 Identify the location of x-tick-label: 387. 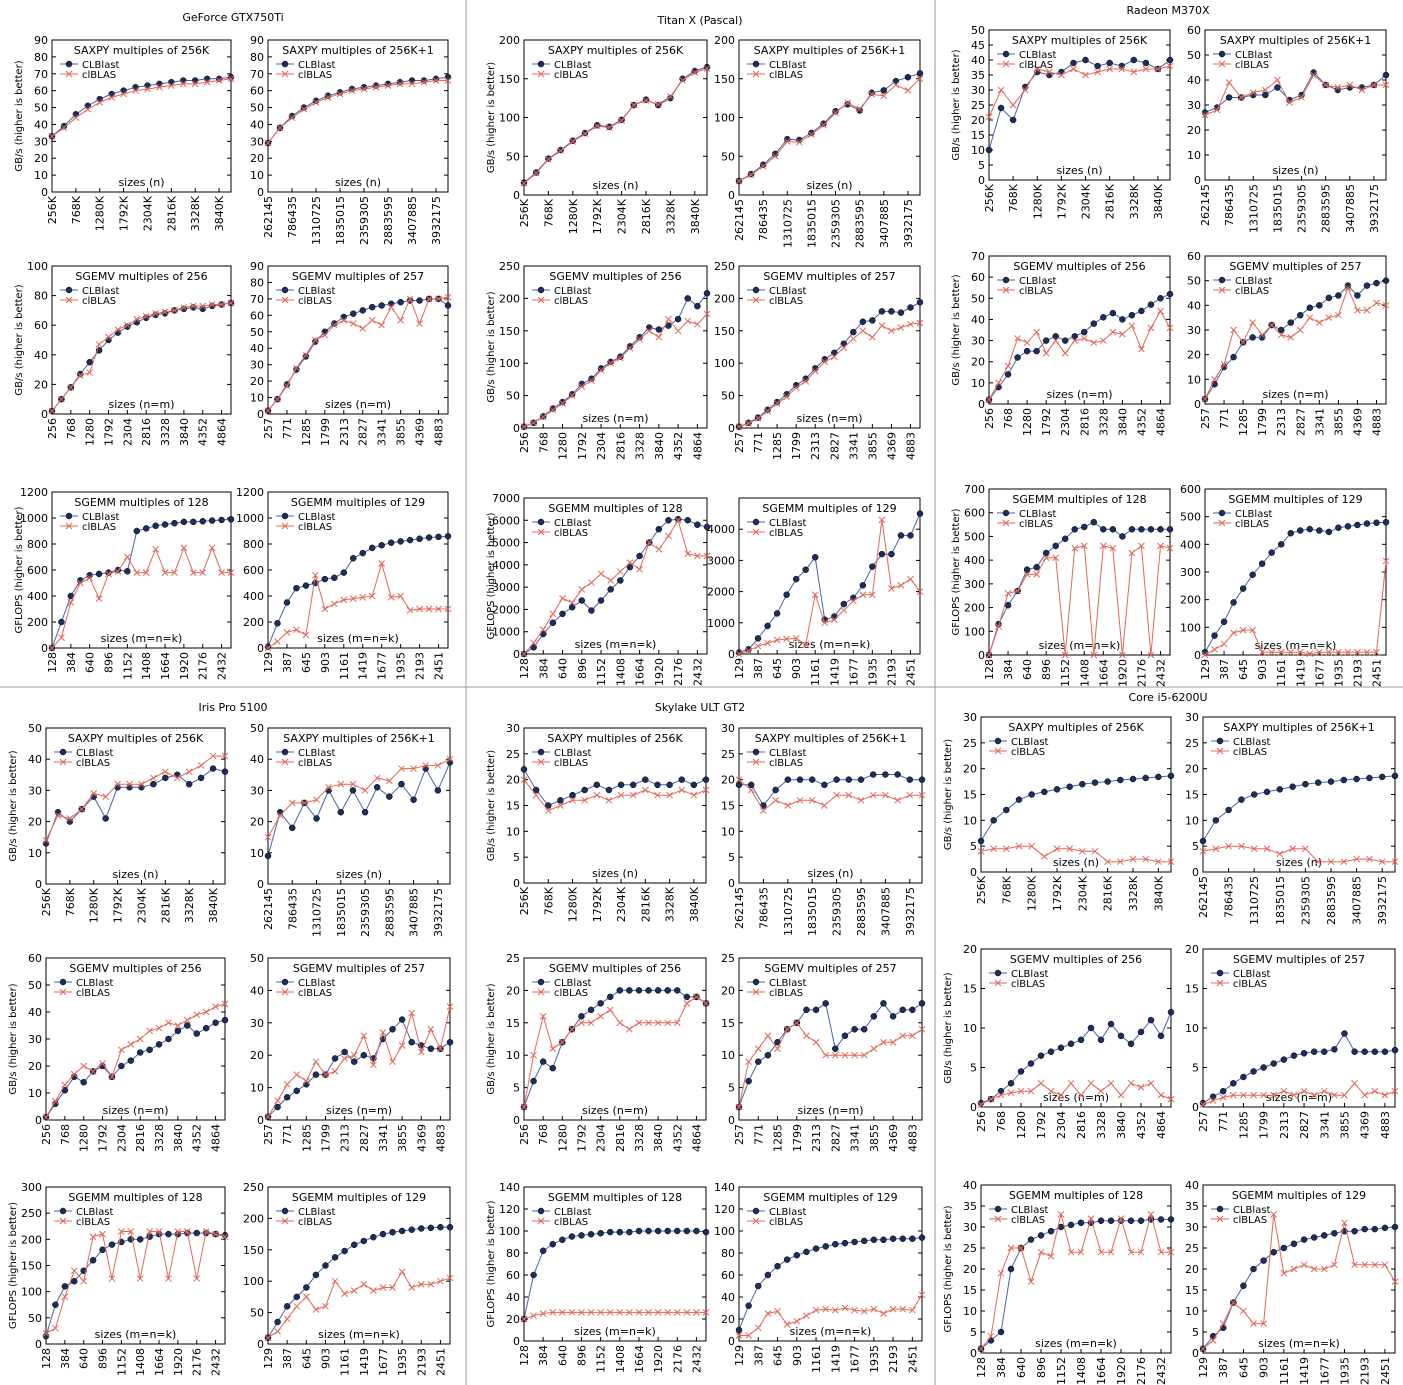
(1224, 669).